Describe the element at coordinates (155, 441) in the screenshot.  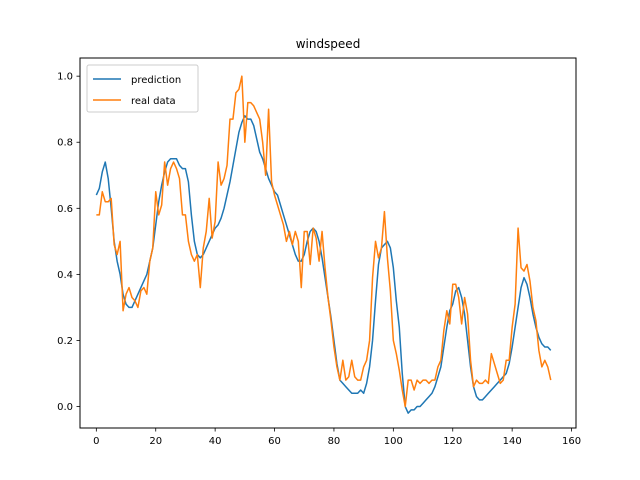
I see `x-tick-label: 20` at that location.